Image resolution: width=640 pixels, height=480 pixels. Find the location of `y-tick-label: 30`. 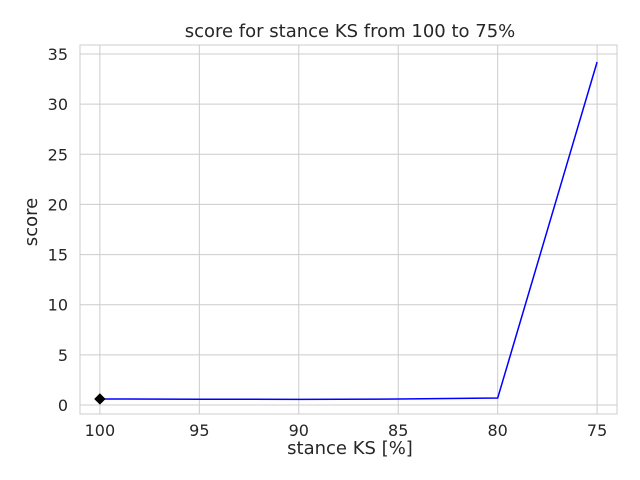

y-tick-label: 30 is located at coordinates (58, 104).